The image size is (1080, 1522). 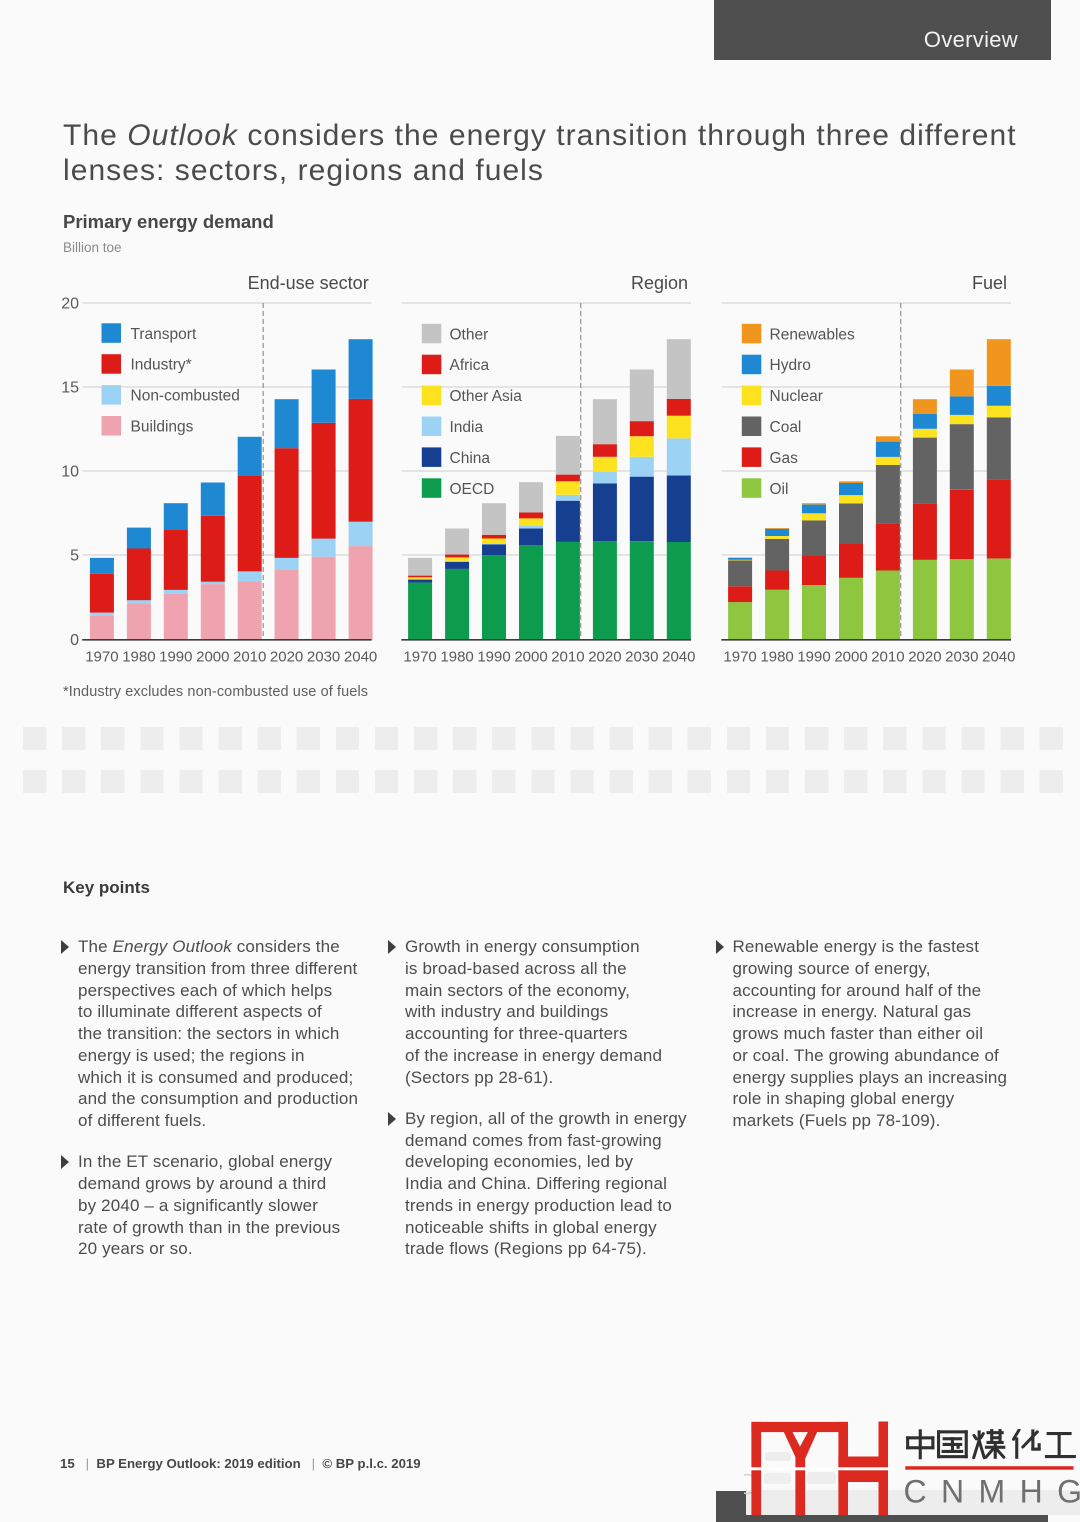 What do you see at coordinates (784, 458) in the screenshot?
I see `svg-text: Gas` at bounding box center [784, 458].